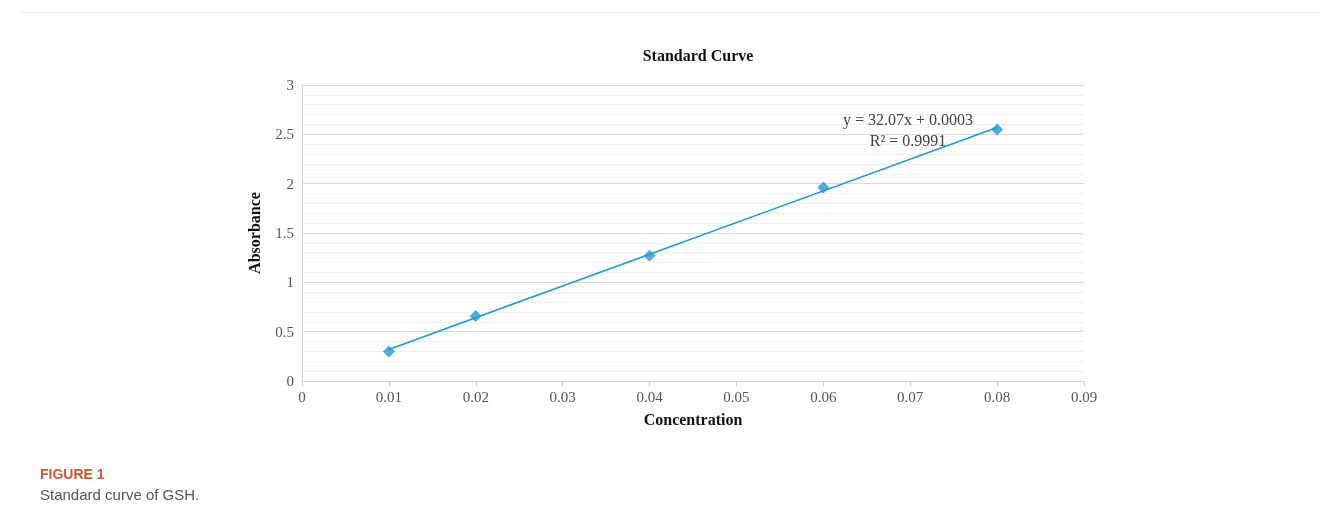  Describe the element at coordinates (698, 55) in the screenshot. I see `chart-title: Standard Curve` at that location.